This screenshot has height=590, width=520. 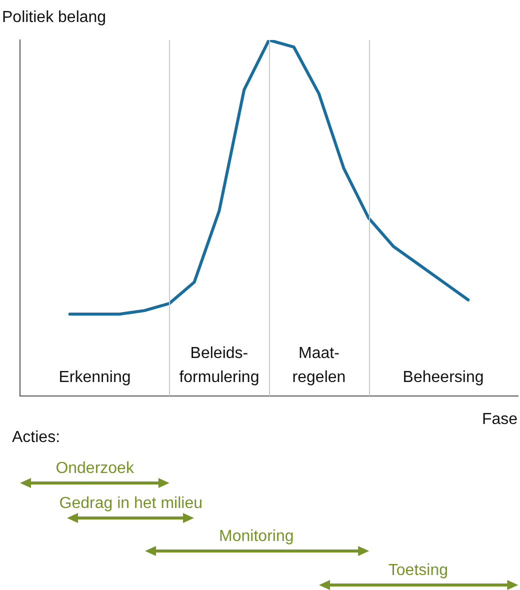 What do you see at coordinates (36, 438) in the screenshot?
I see `text: Acties:` at bounding box center [36, 438].